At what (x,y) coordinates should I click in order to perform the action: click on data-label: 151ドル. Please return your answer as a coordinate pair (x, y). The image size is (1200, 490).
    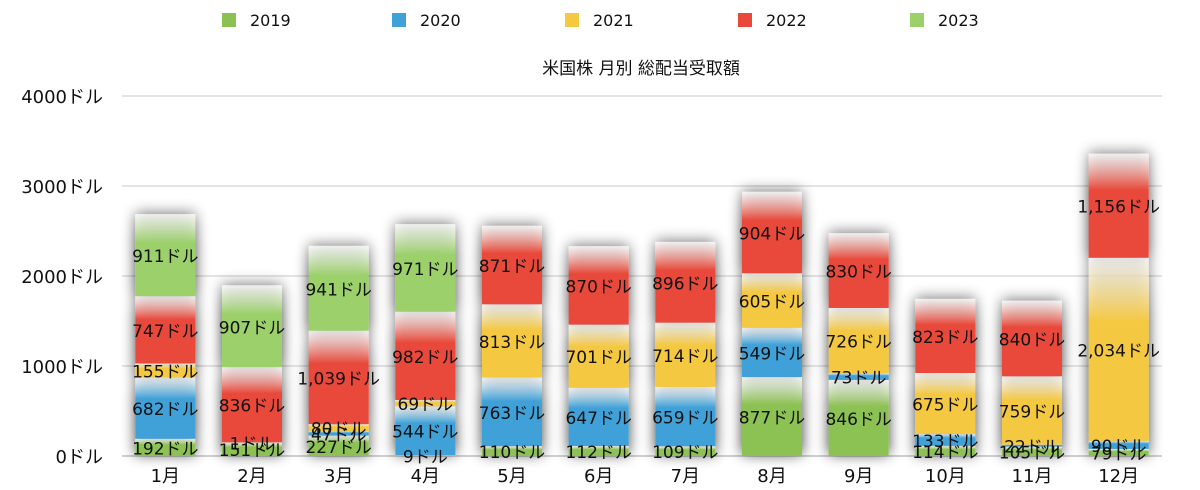
    Looking at the image, I should click on (252, 451).